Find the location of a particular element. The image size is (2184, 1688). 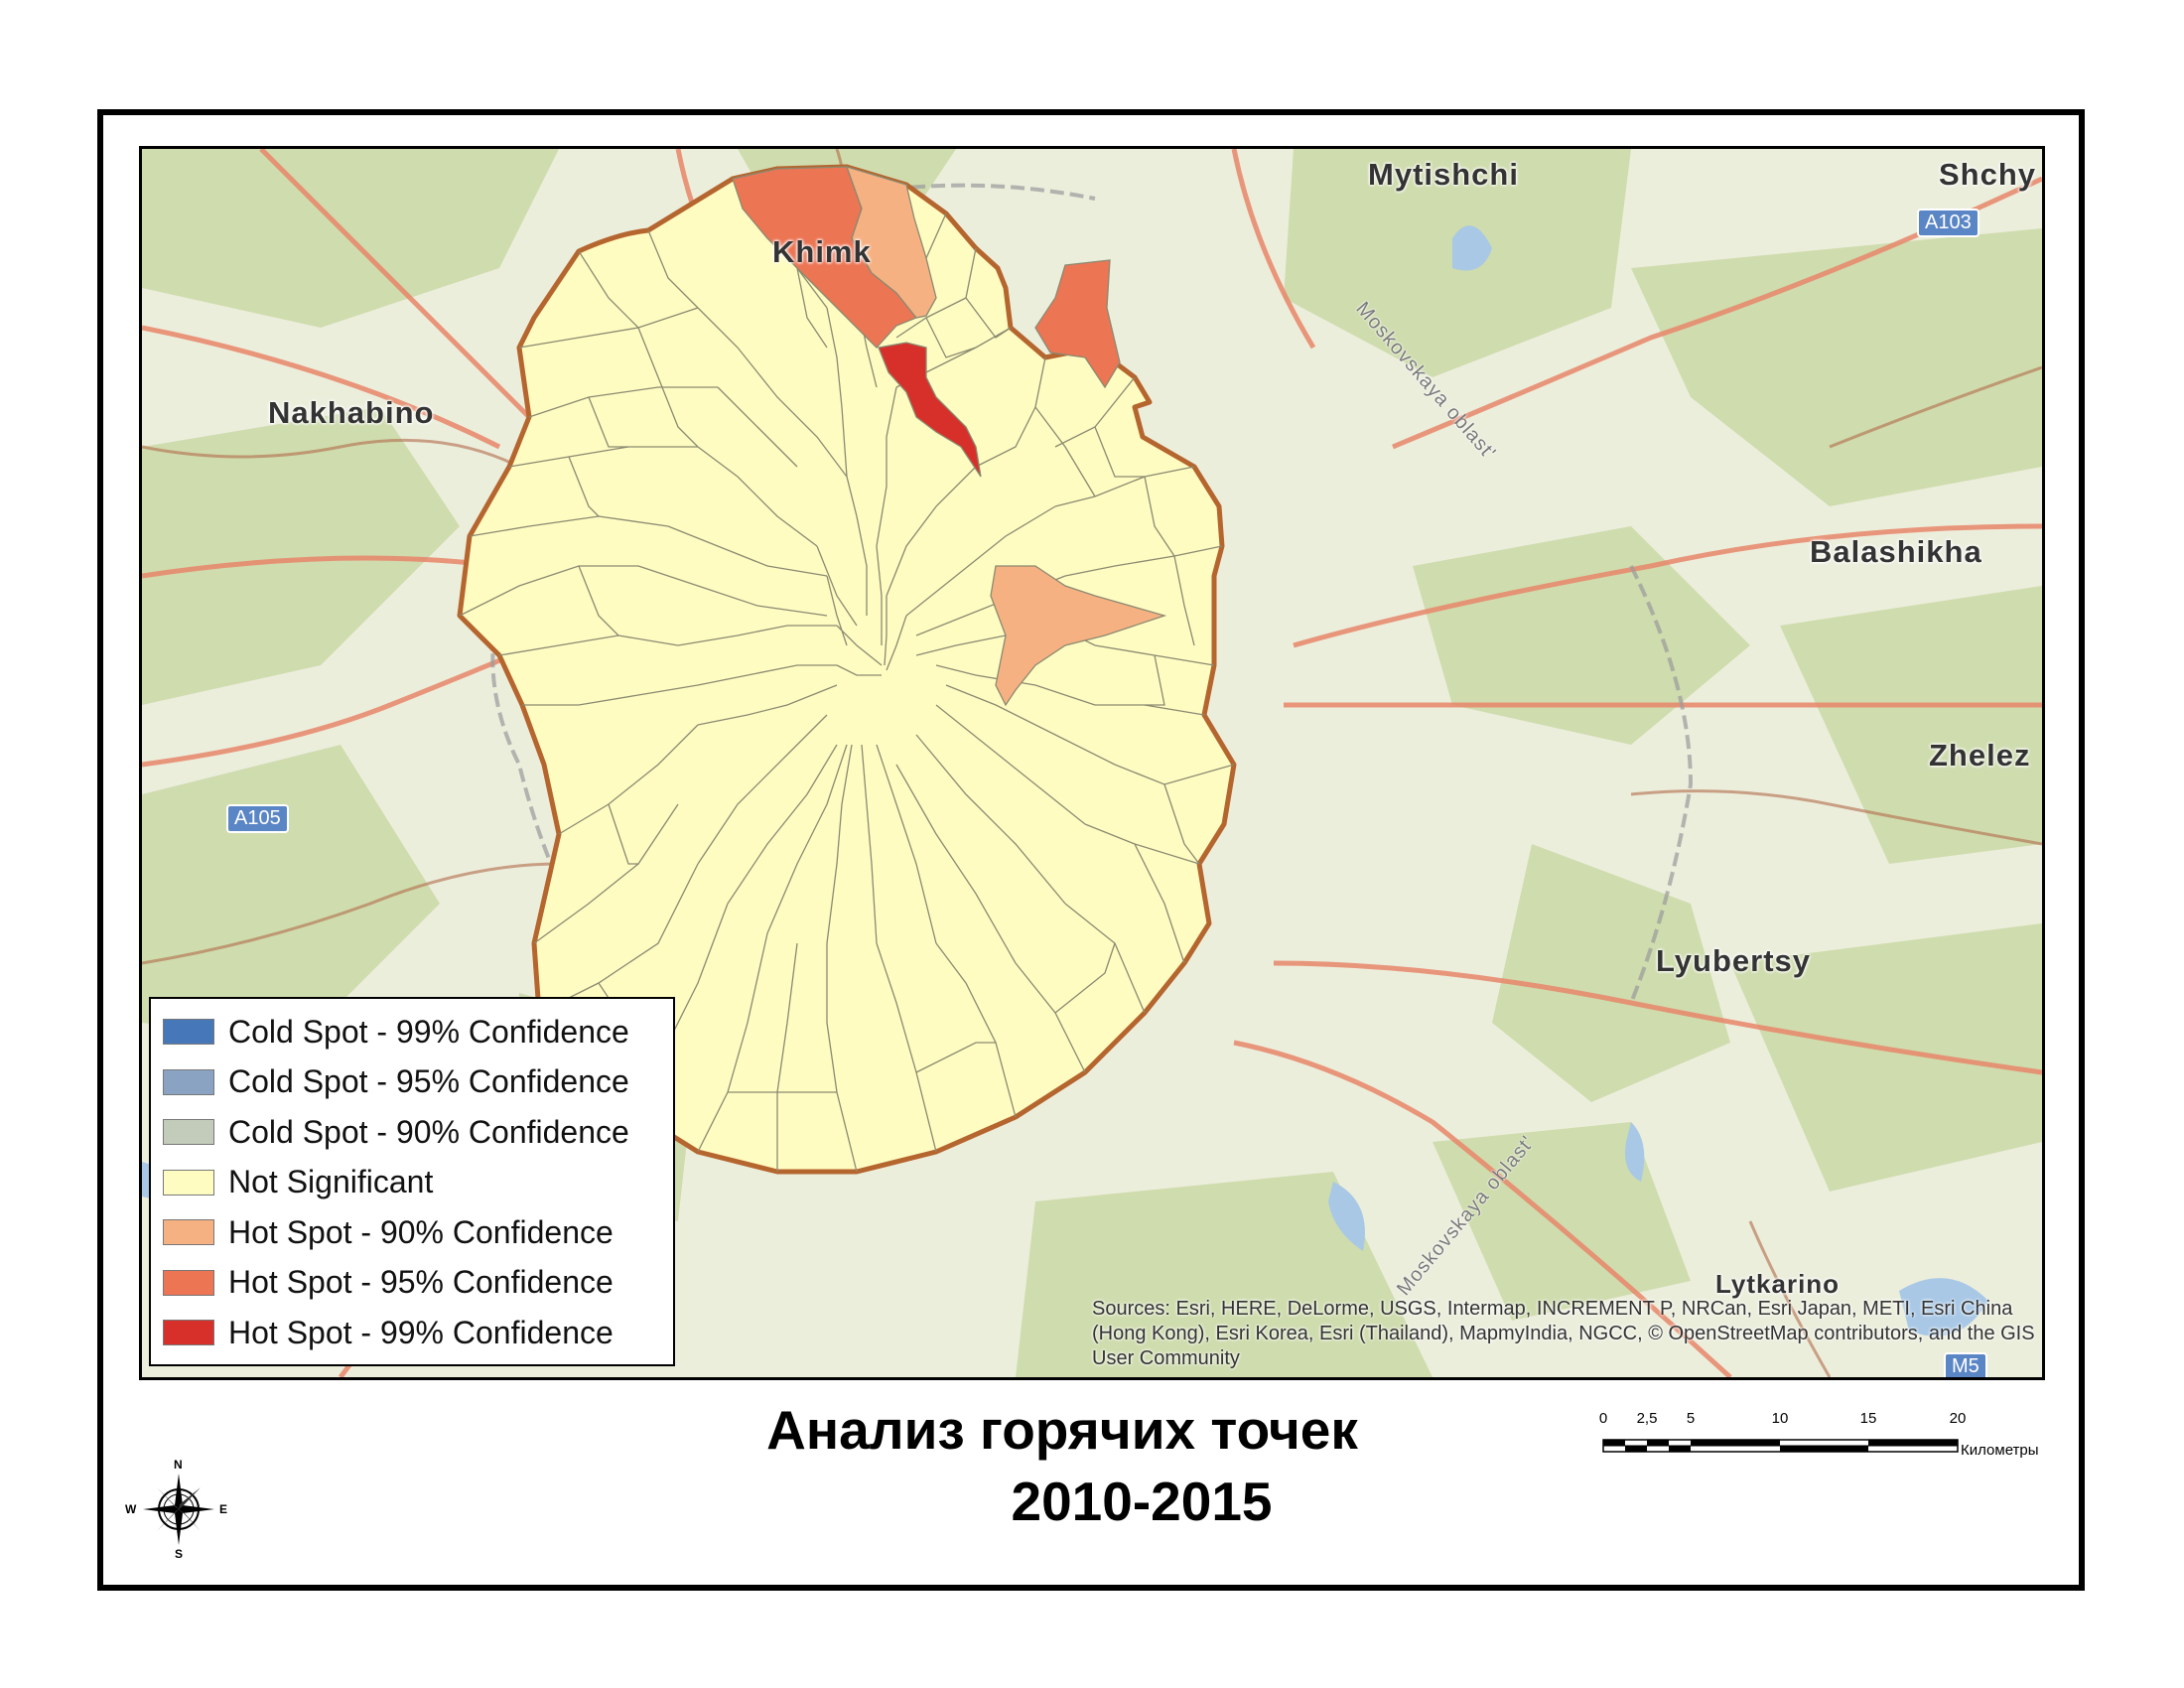

legend-label: Hot Spot - 99% Confidence is located at coordinates (421, 1332).